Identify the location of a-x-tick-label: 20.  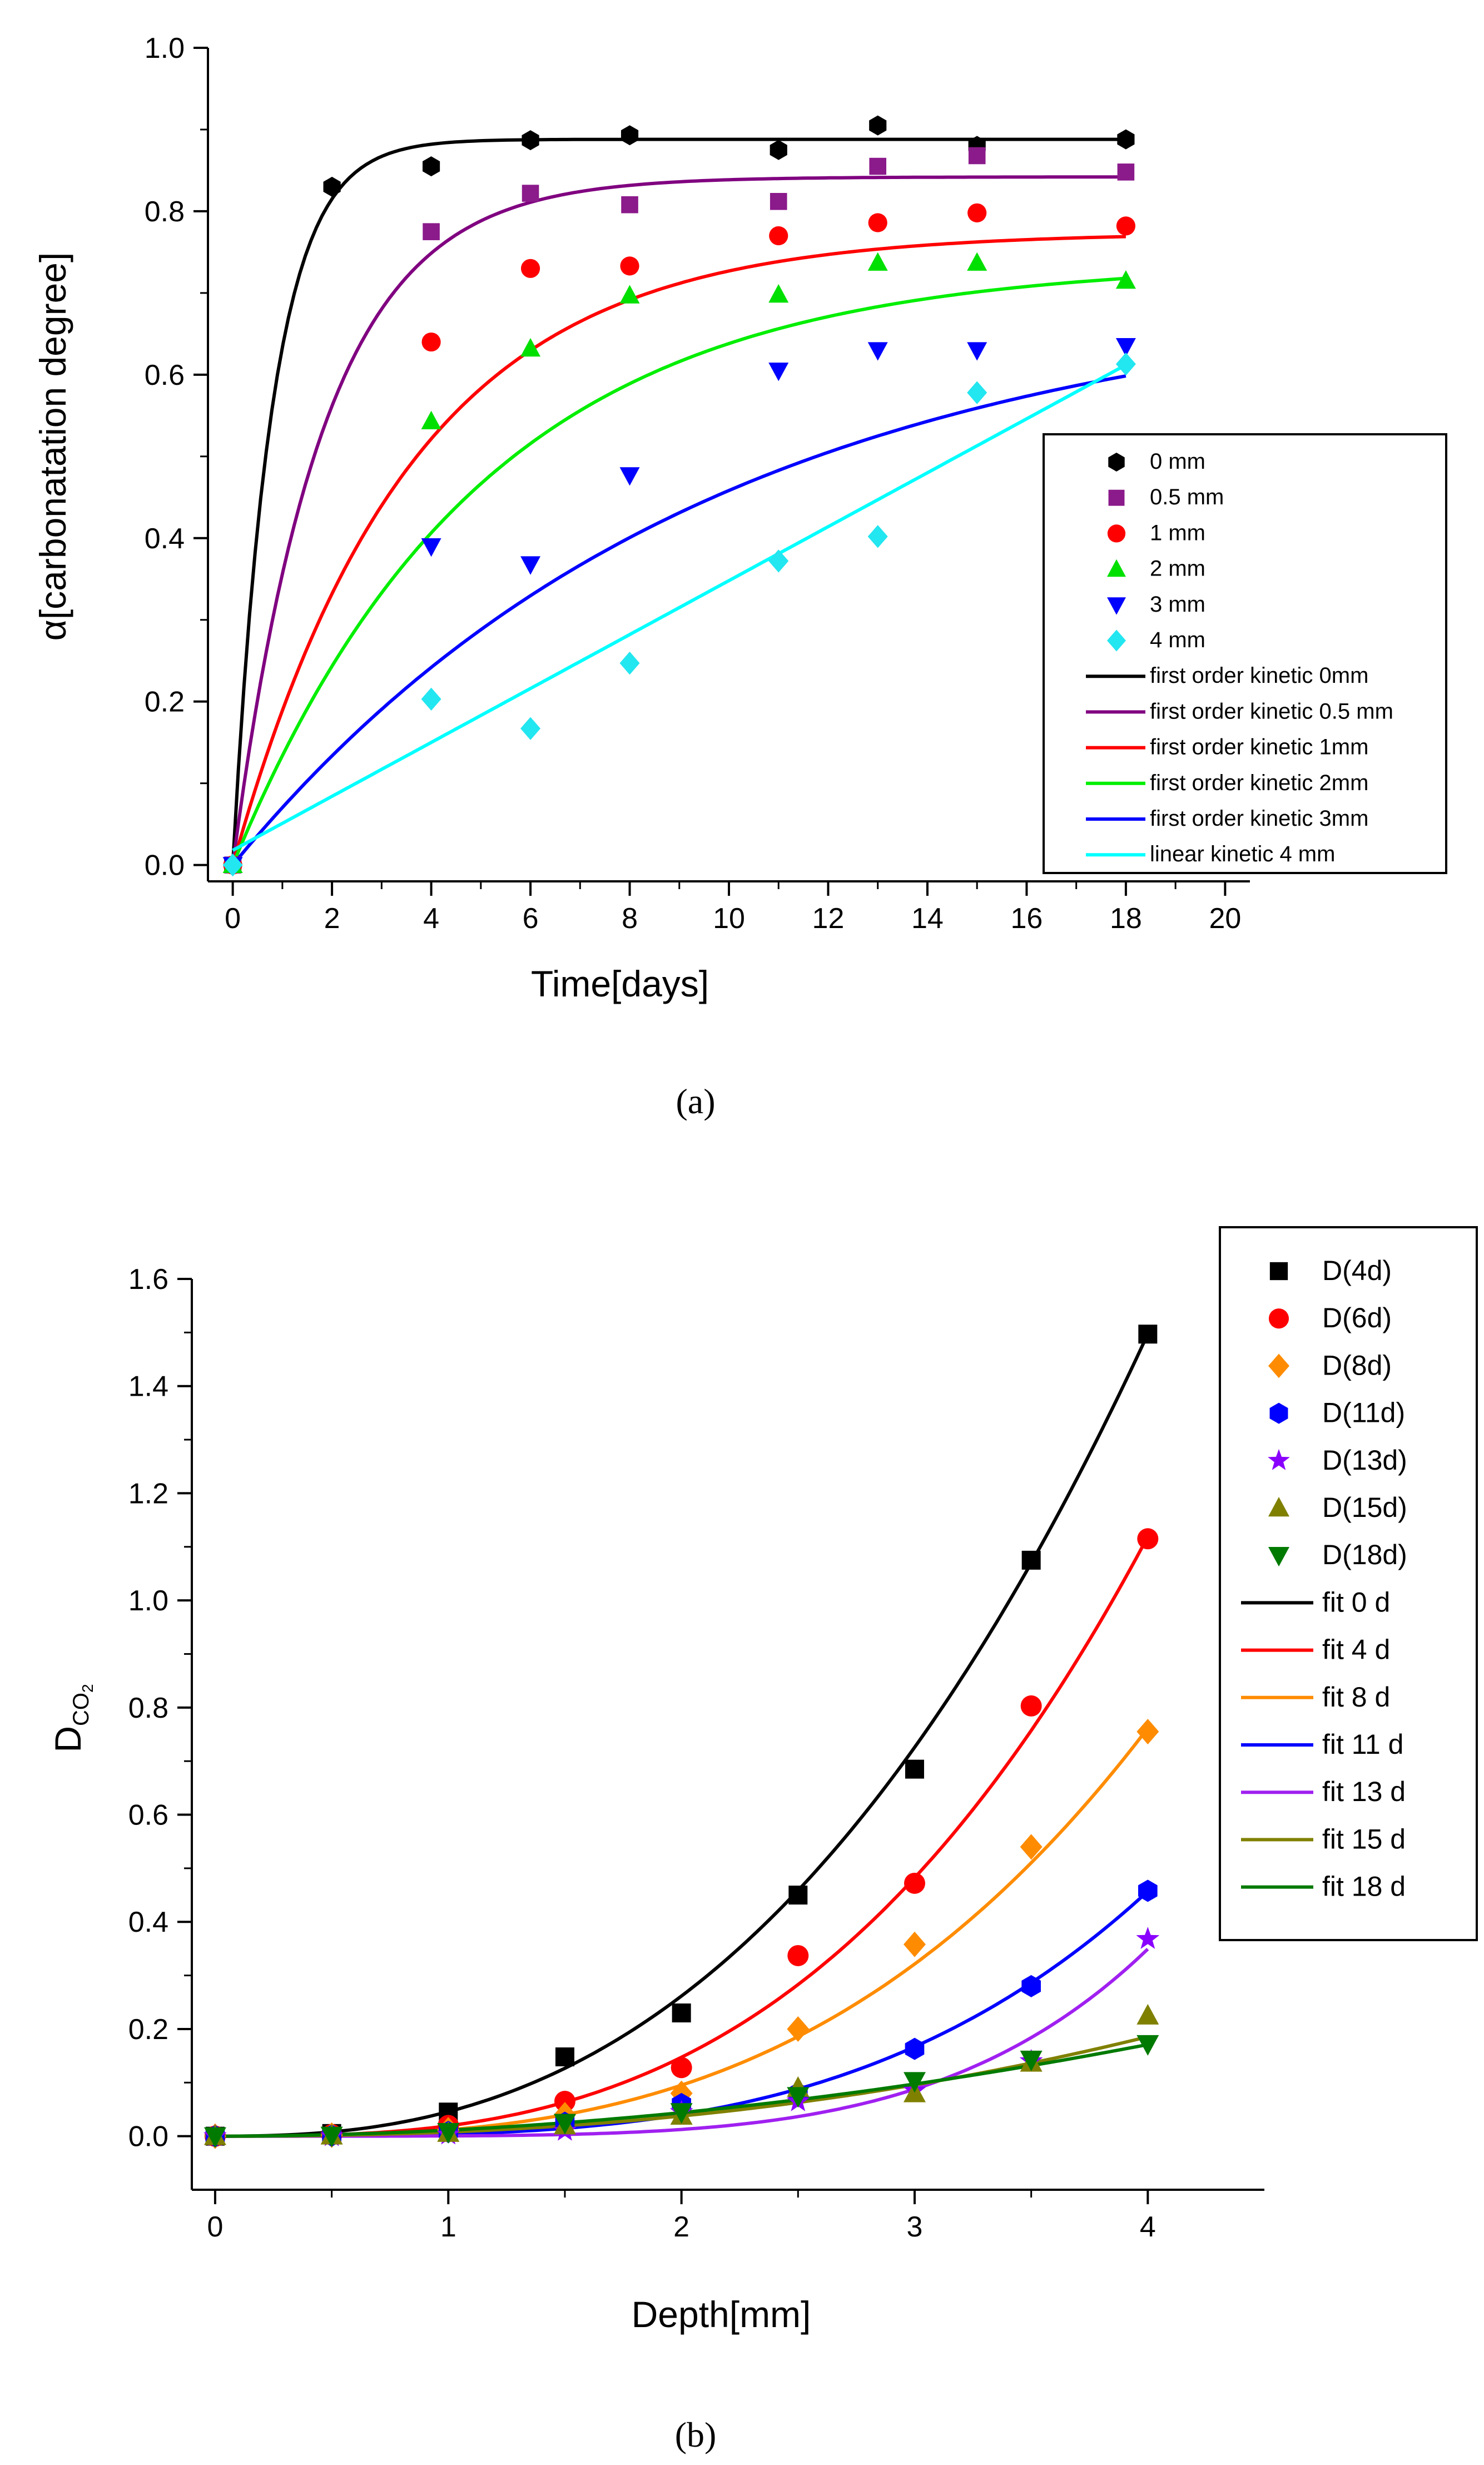
(1225, 918).